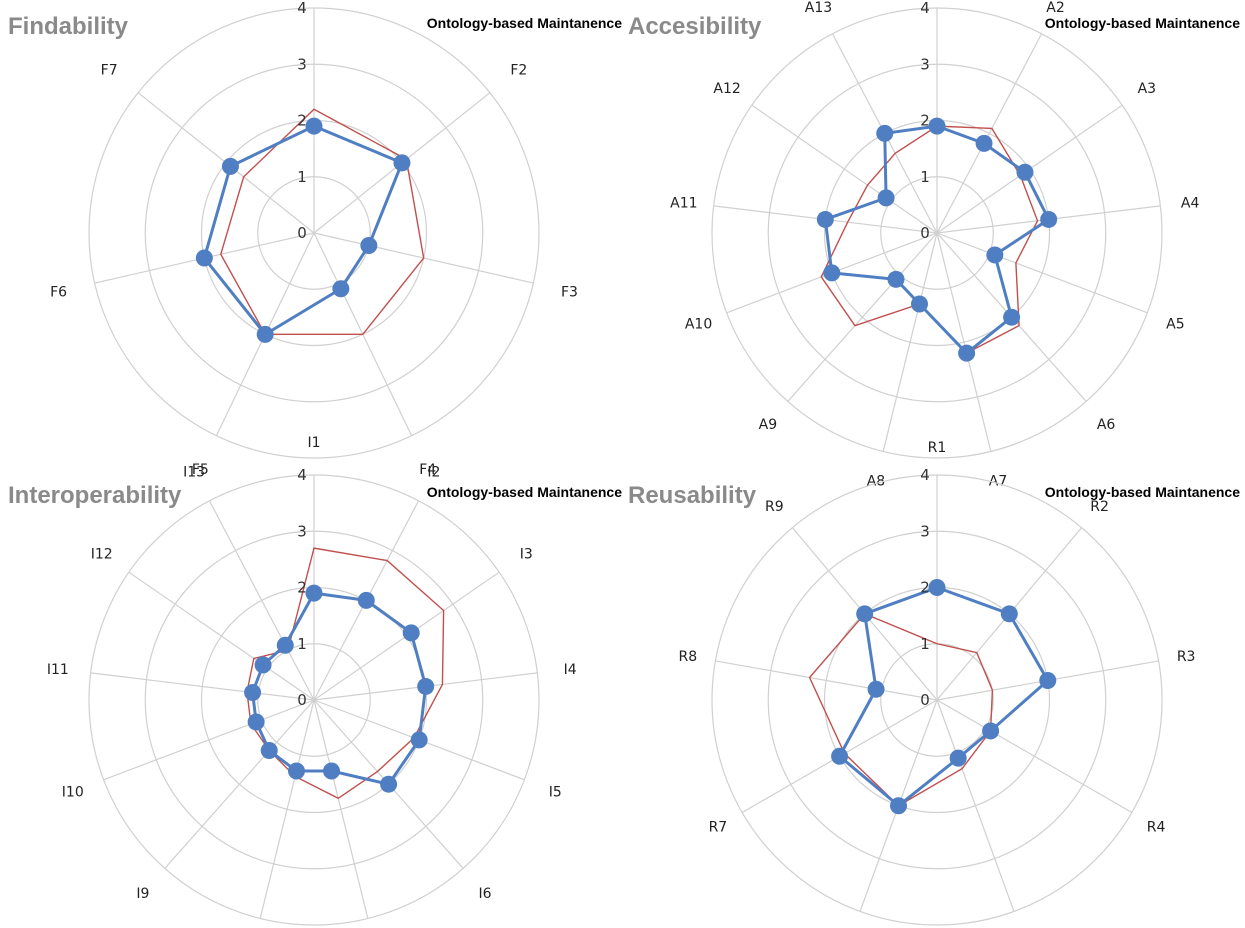  Describe the element at coordinates (840, 756) in the screenshot. I see `data-point-r7` at that location.